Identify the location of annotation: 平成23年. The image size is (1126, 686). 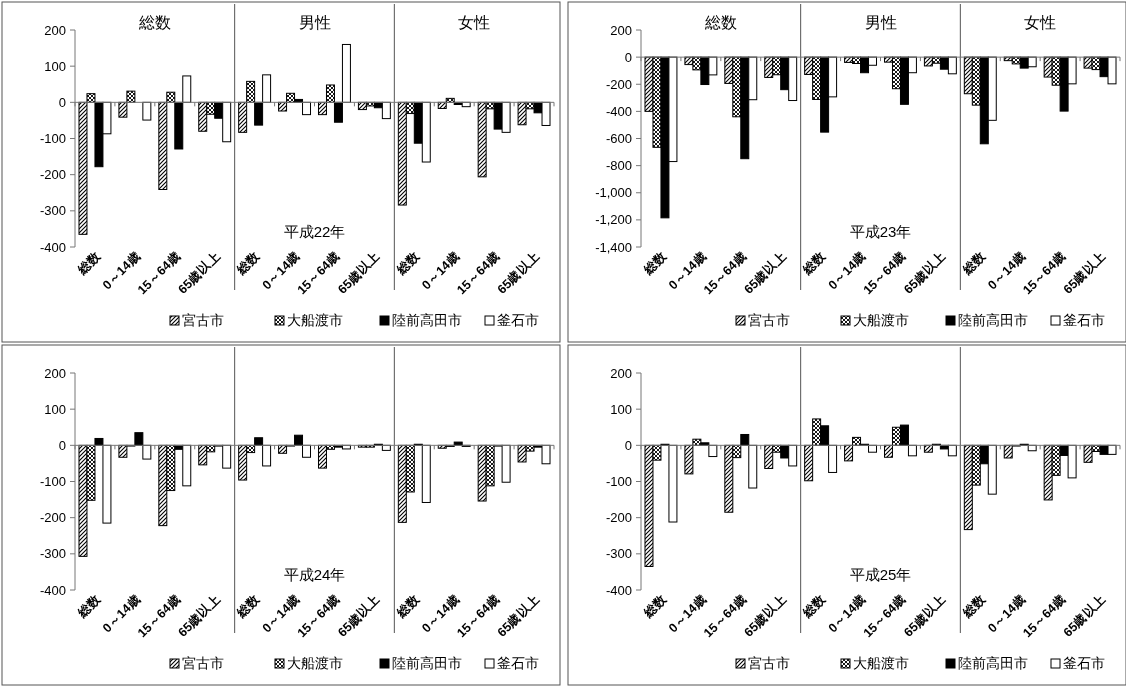
(880, 231).